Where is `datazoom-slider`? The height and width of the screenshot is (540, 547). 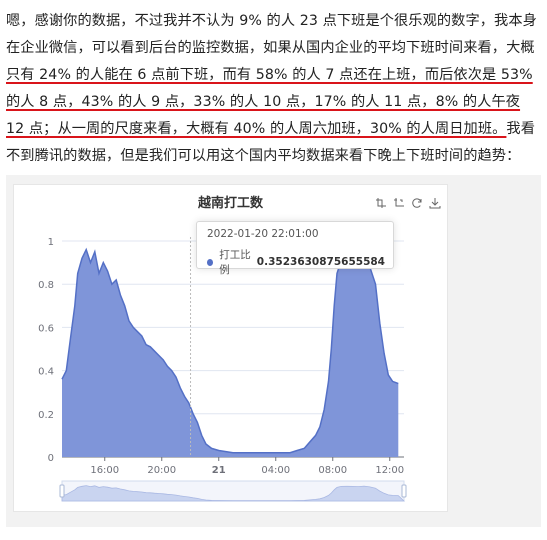
datazoom-slider is located at coordinates (233, 491).